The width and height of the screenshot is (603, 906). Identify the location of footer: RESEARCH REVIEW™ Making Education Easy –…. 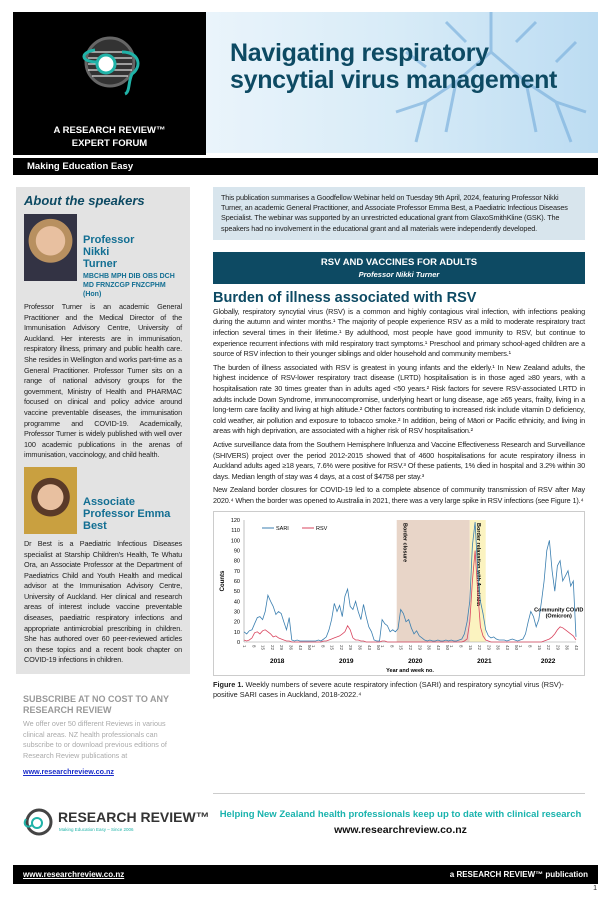
(305, 828).